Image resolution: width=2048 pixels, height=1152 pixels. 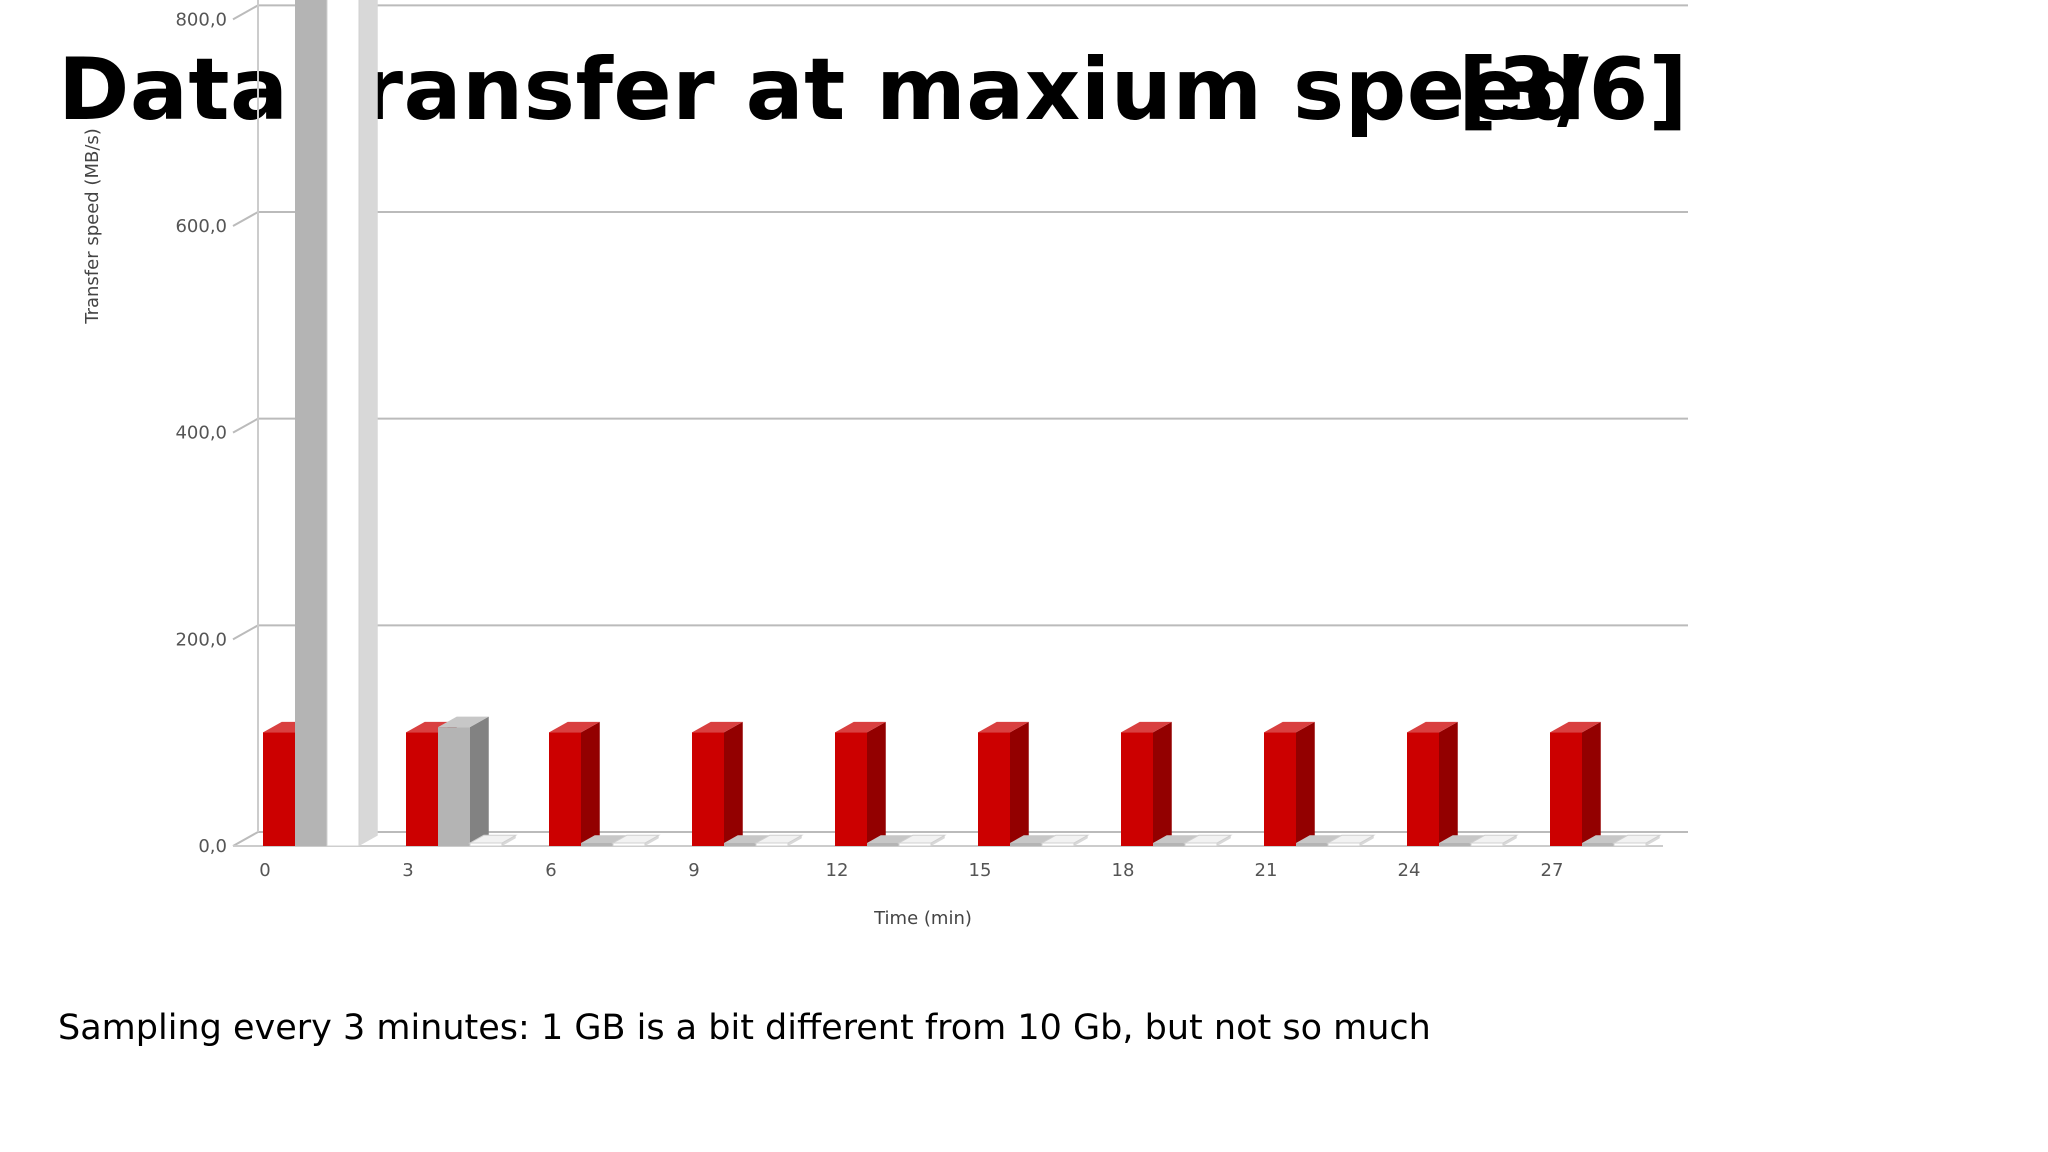 I want to click on y-axis-title: Transfer speed (MB/s), so click(x=92, y=226).